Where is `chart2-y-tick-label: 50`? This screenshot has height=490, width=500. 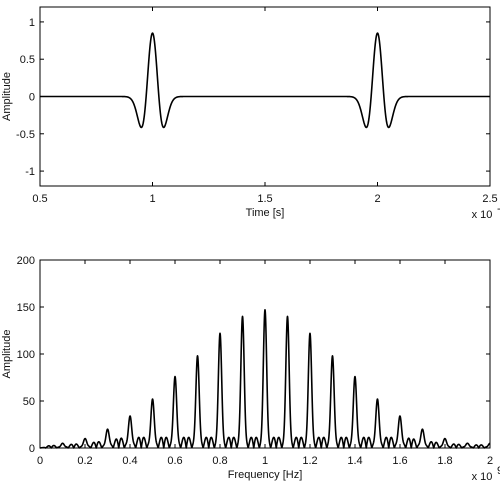 chart2-y-tick-label: 50 is located at coordinates (29, 402).